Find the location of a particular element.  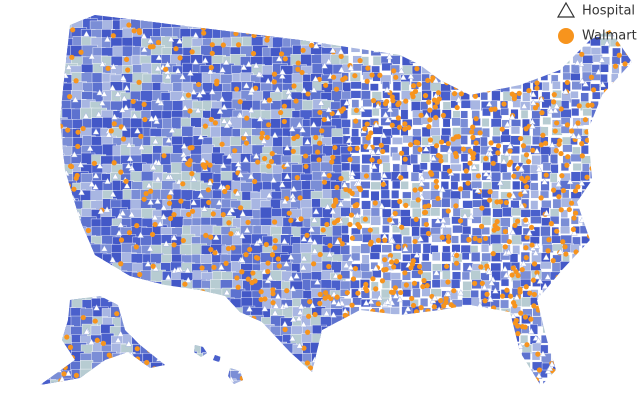

legend-label: Walmart is located at coordinates (609, 36).